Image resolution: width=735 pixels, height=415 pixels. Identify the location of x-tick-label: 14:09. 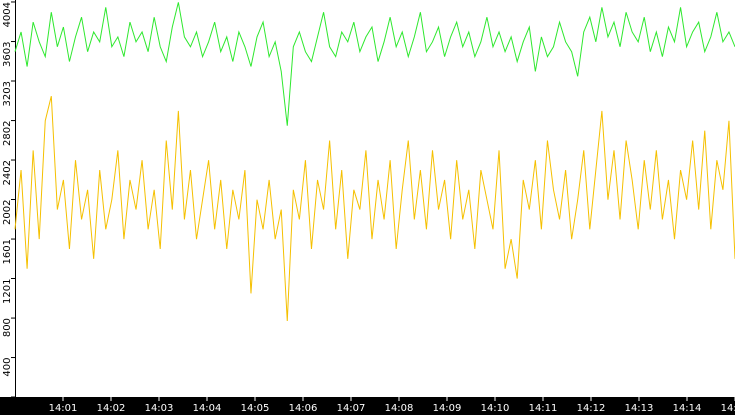
(447, 408).